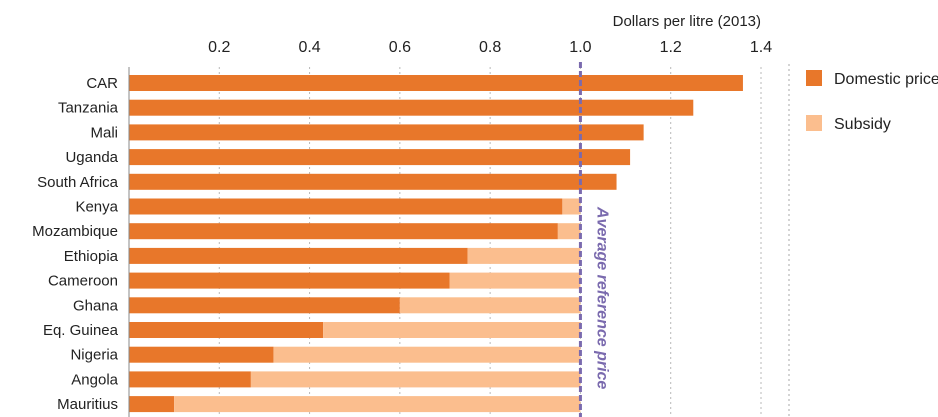  I want to click on category-label: Mauritius, so click(87, 404).